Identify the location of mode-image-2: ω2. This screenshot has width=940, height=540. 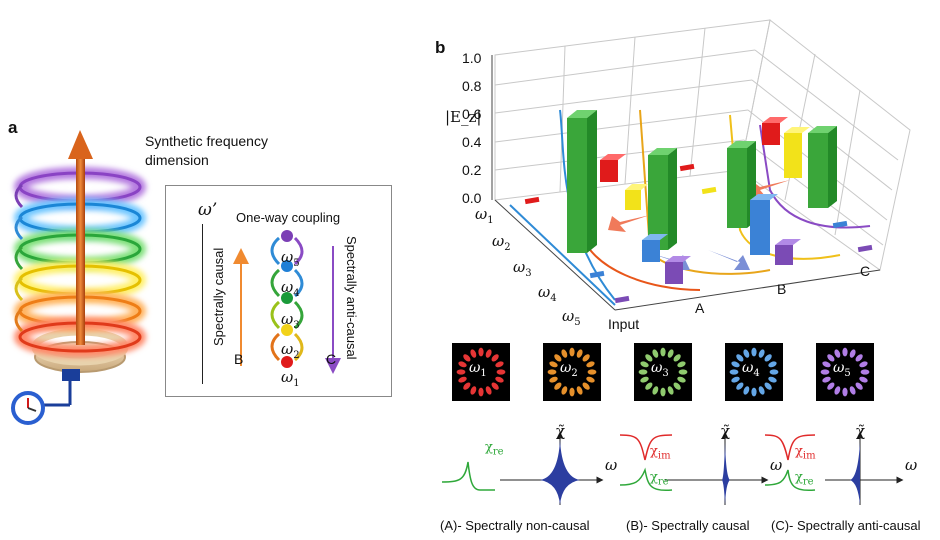
(572, 372).